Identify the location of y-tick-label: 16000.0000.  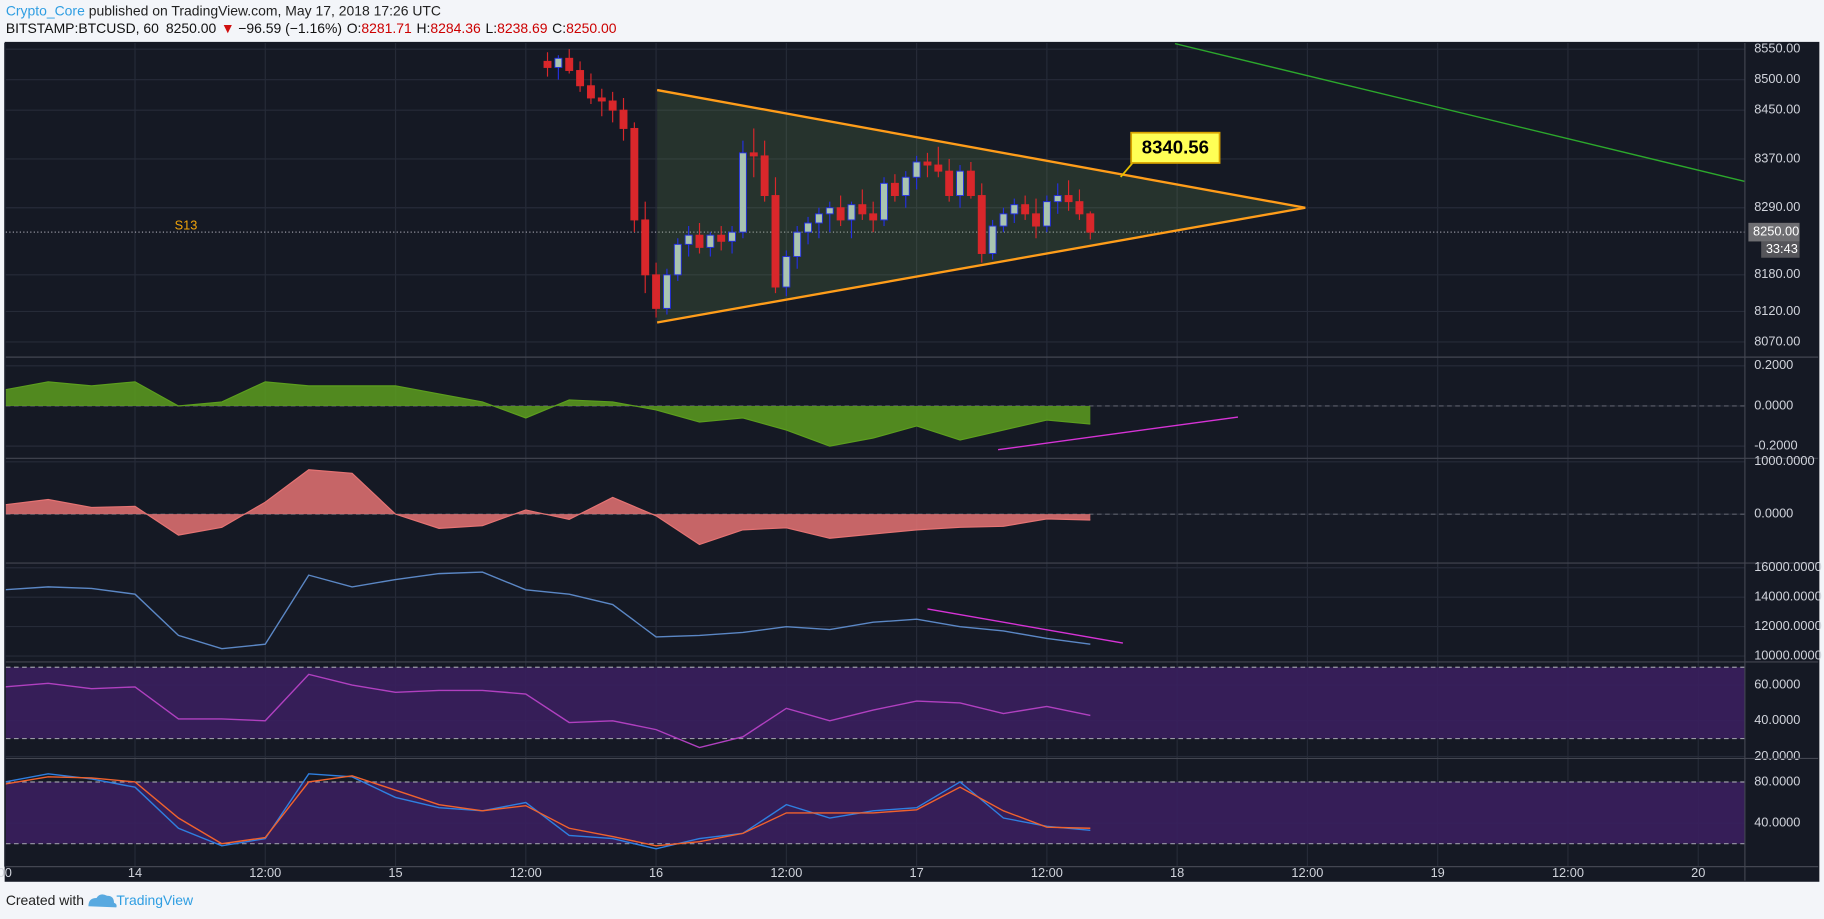
(1788, 566).